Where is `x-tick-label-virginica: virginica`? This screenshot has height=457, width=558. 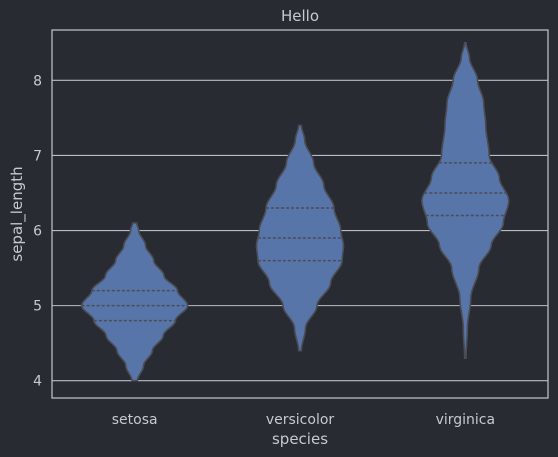 x-tick-label-virginica: virginica is located at coordinates (466, 420).